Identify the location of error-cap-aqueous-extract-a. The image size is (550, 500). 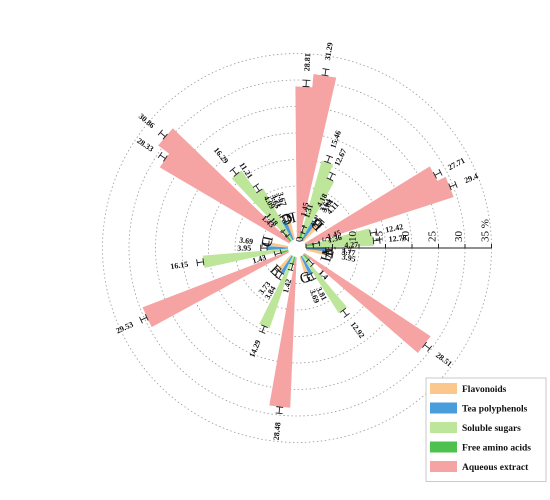
(440, 172).